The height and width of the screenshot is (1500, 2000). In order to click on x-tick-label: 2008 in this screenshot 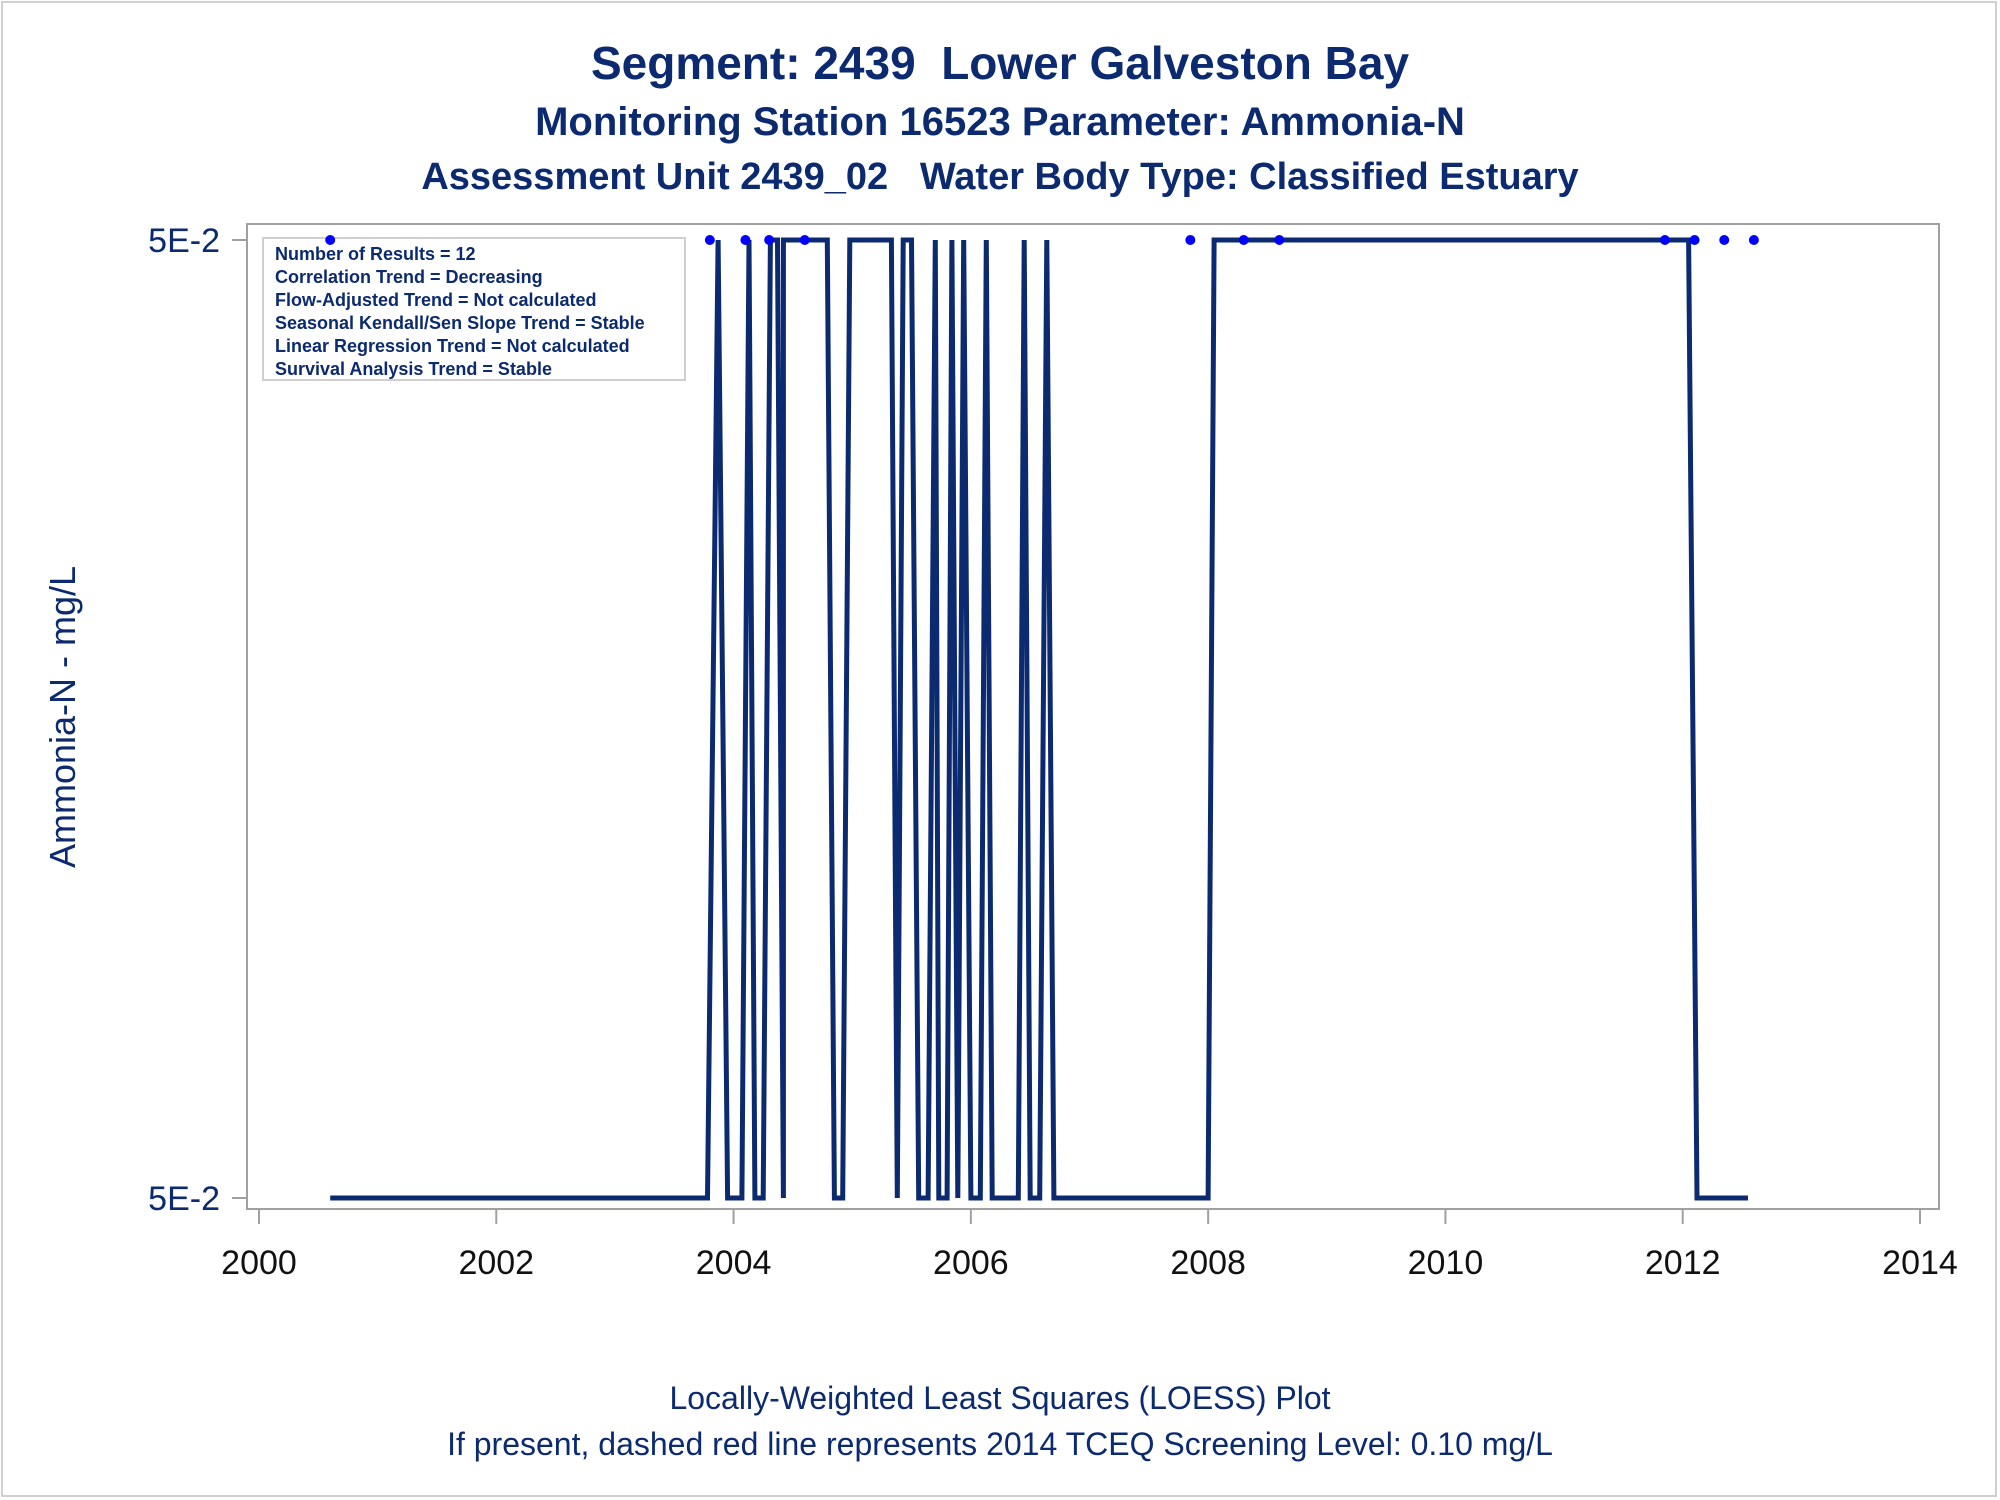, I will do `click(1208, 1263)`.